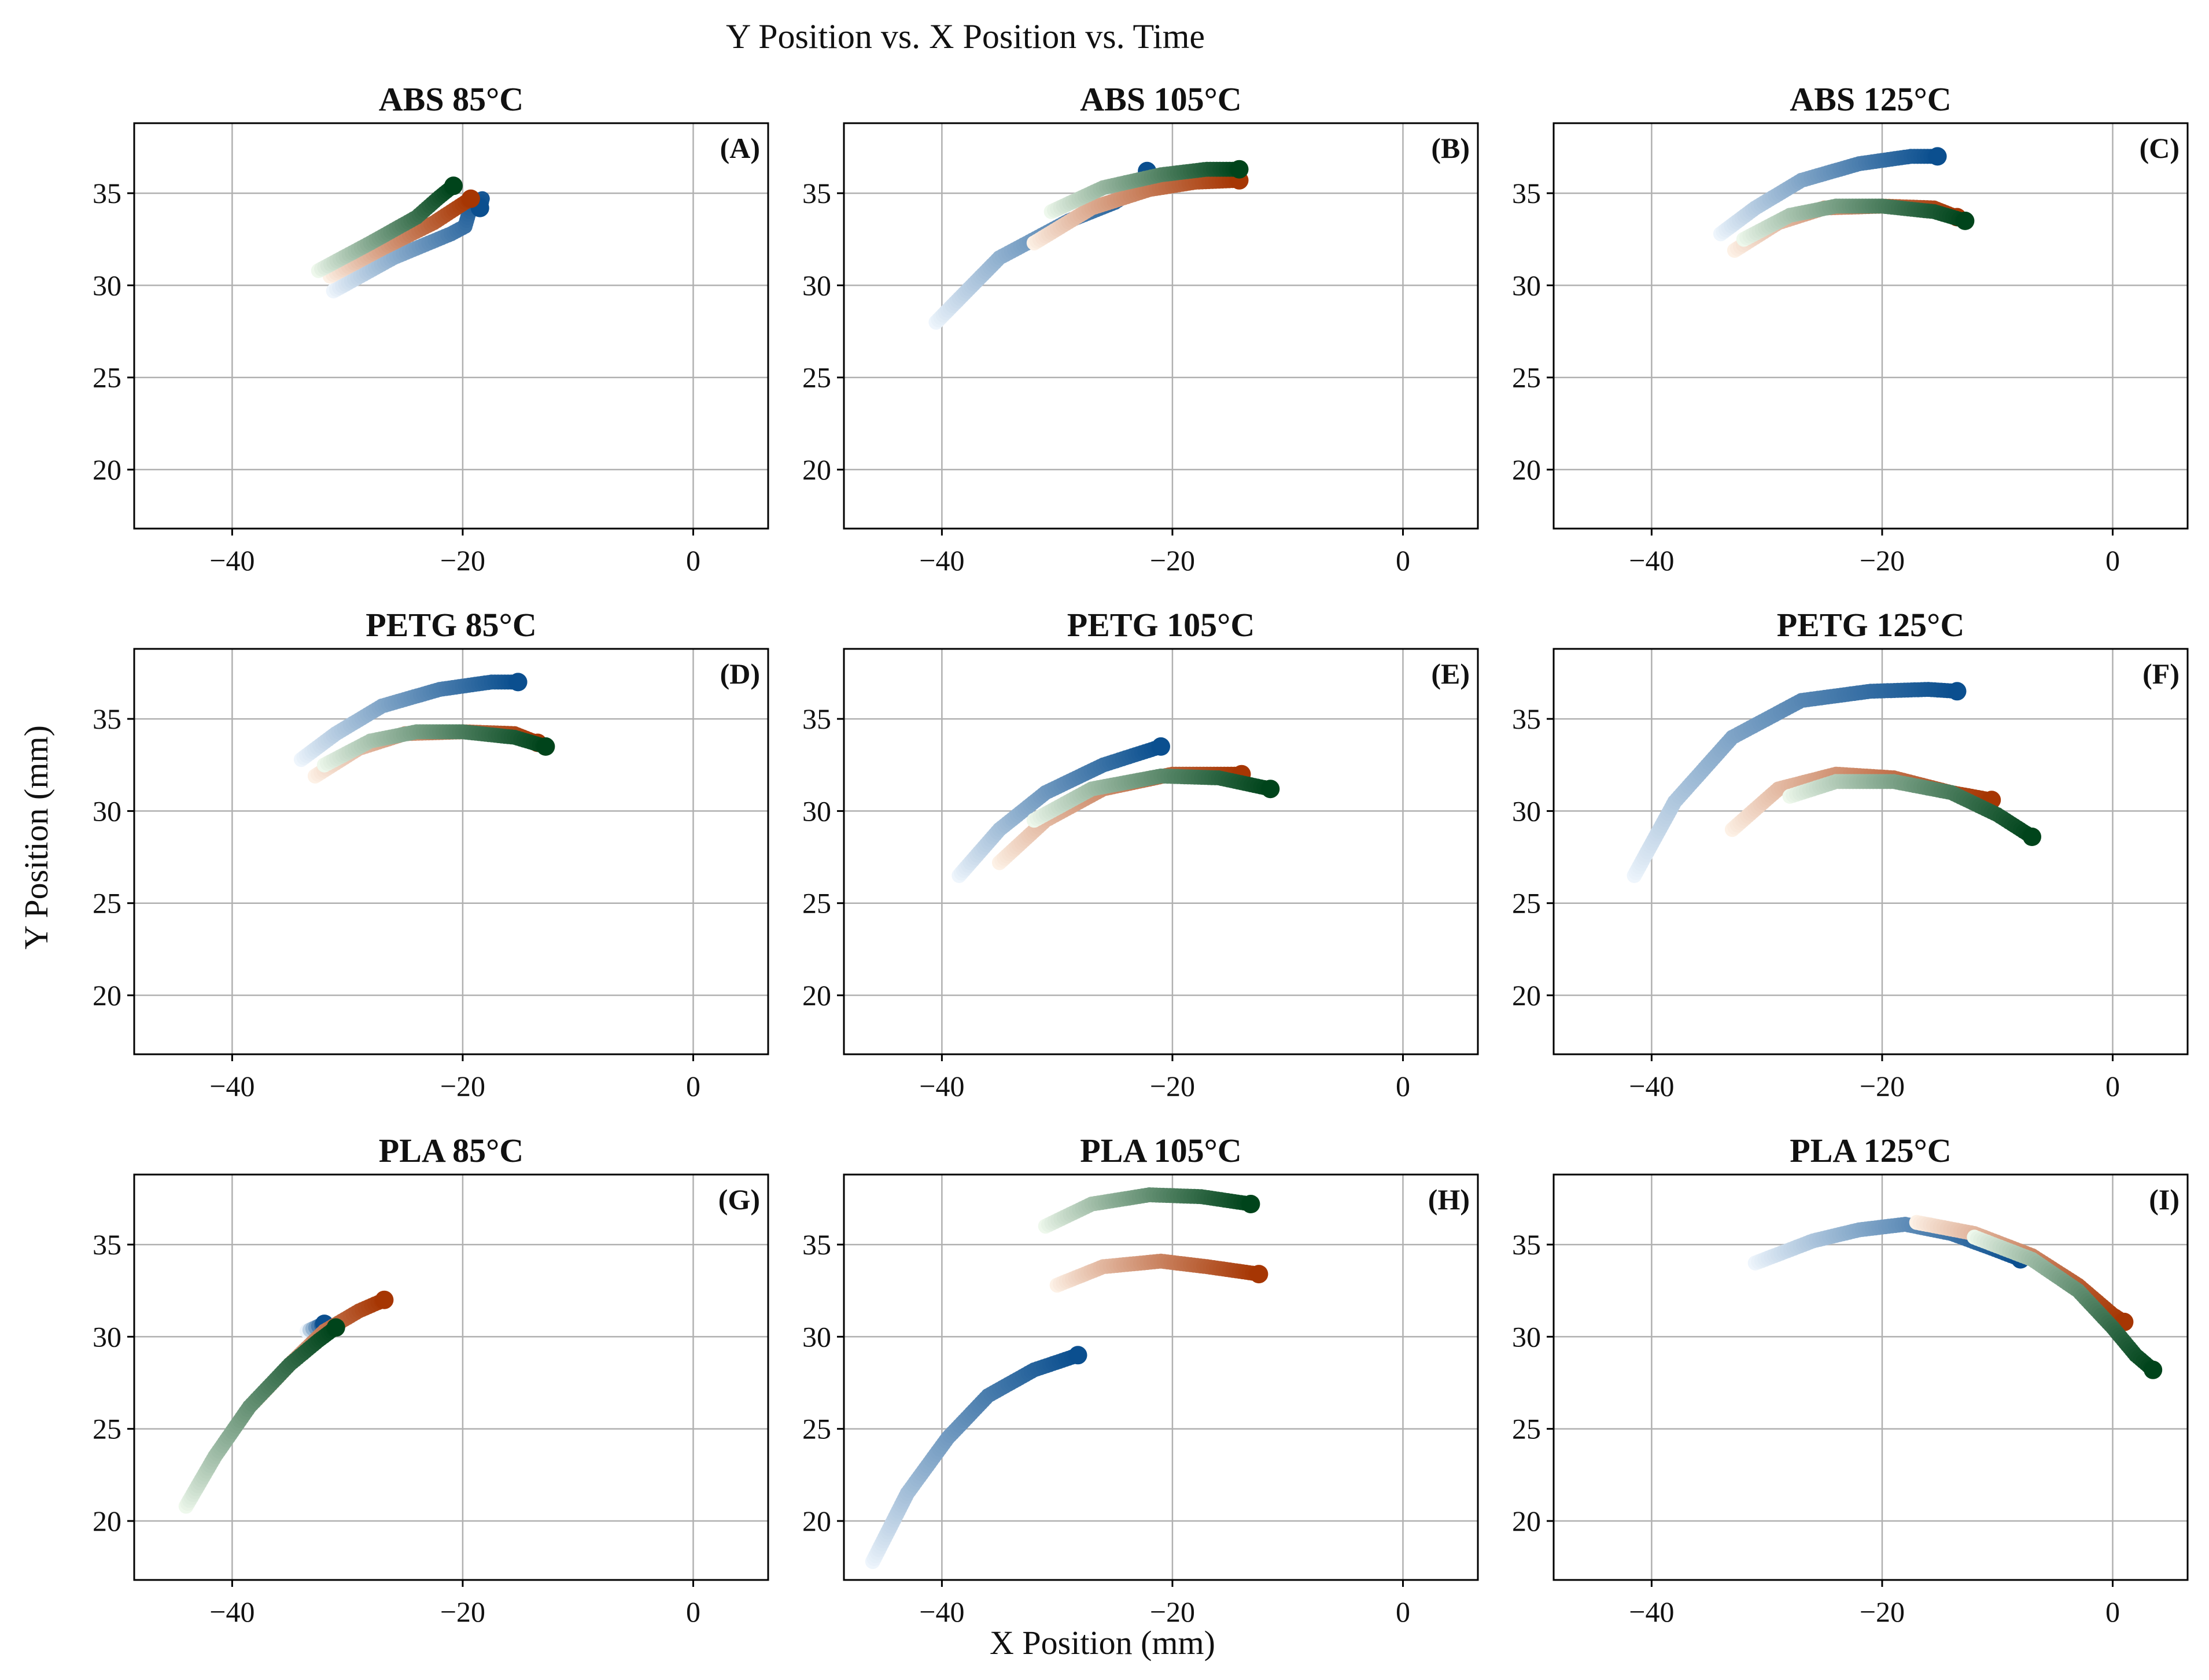 The height and width of the screenshot is (1680, 2209). I want to click on panel-e: −40 −20 0 20 25 30 35 PETG 105°C (E), so click(1141, 854).